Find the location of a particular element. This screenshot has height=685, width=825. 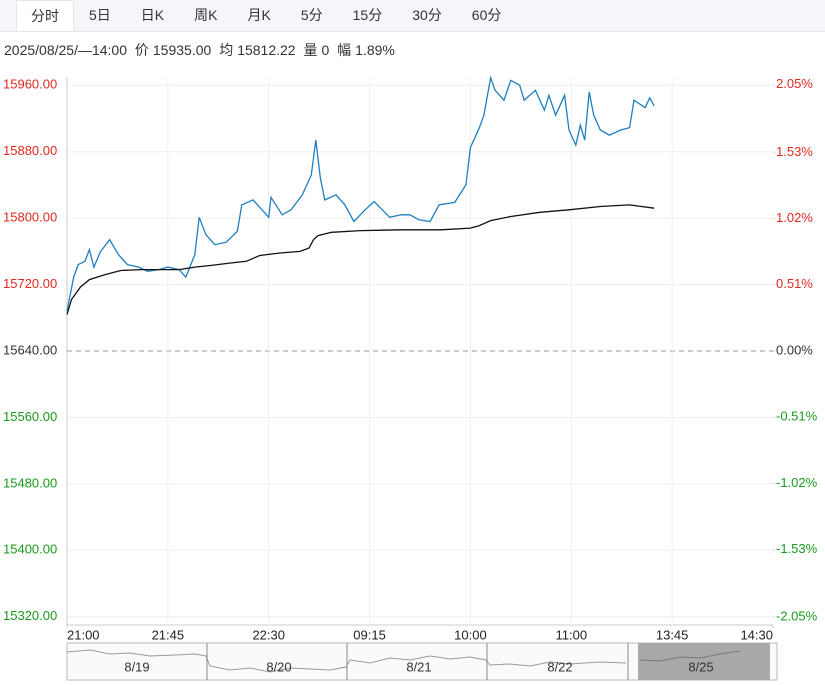

x-tick-label: 10:00 is located at coordinates (470, 634).